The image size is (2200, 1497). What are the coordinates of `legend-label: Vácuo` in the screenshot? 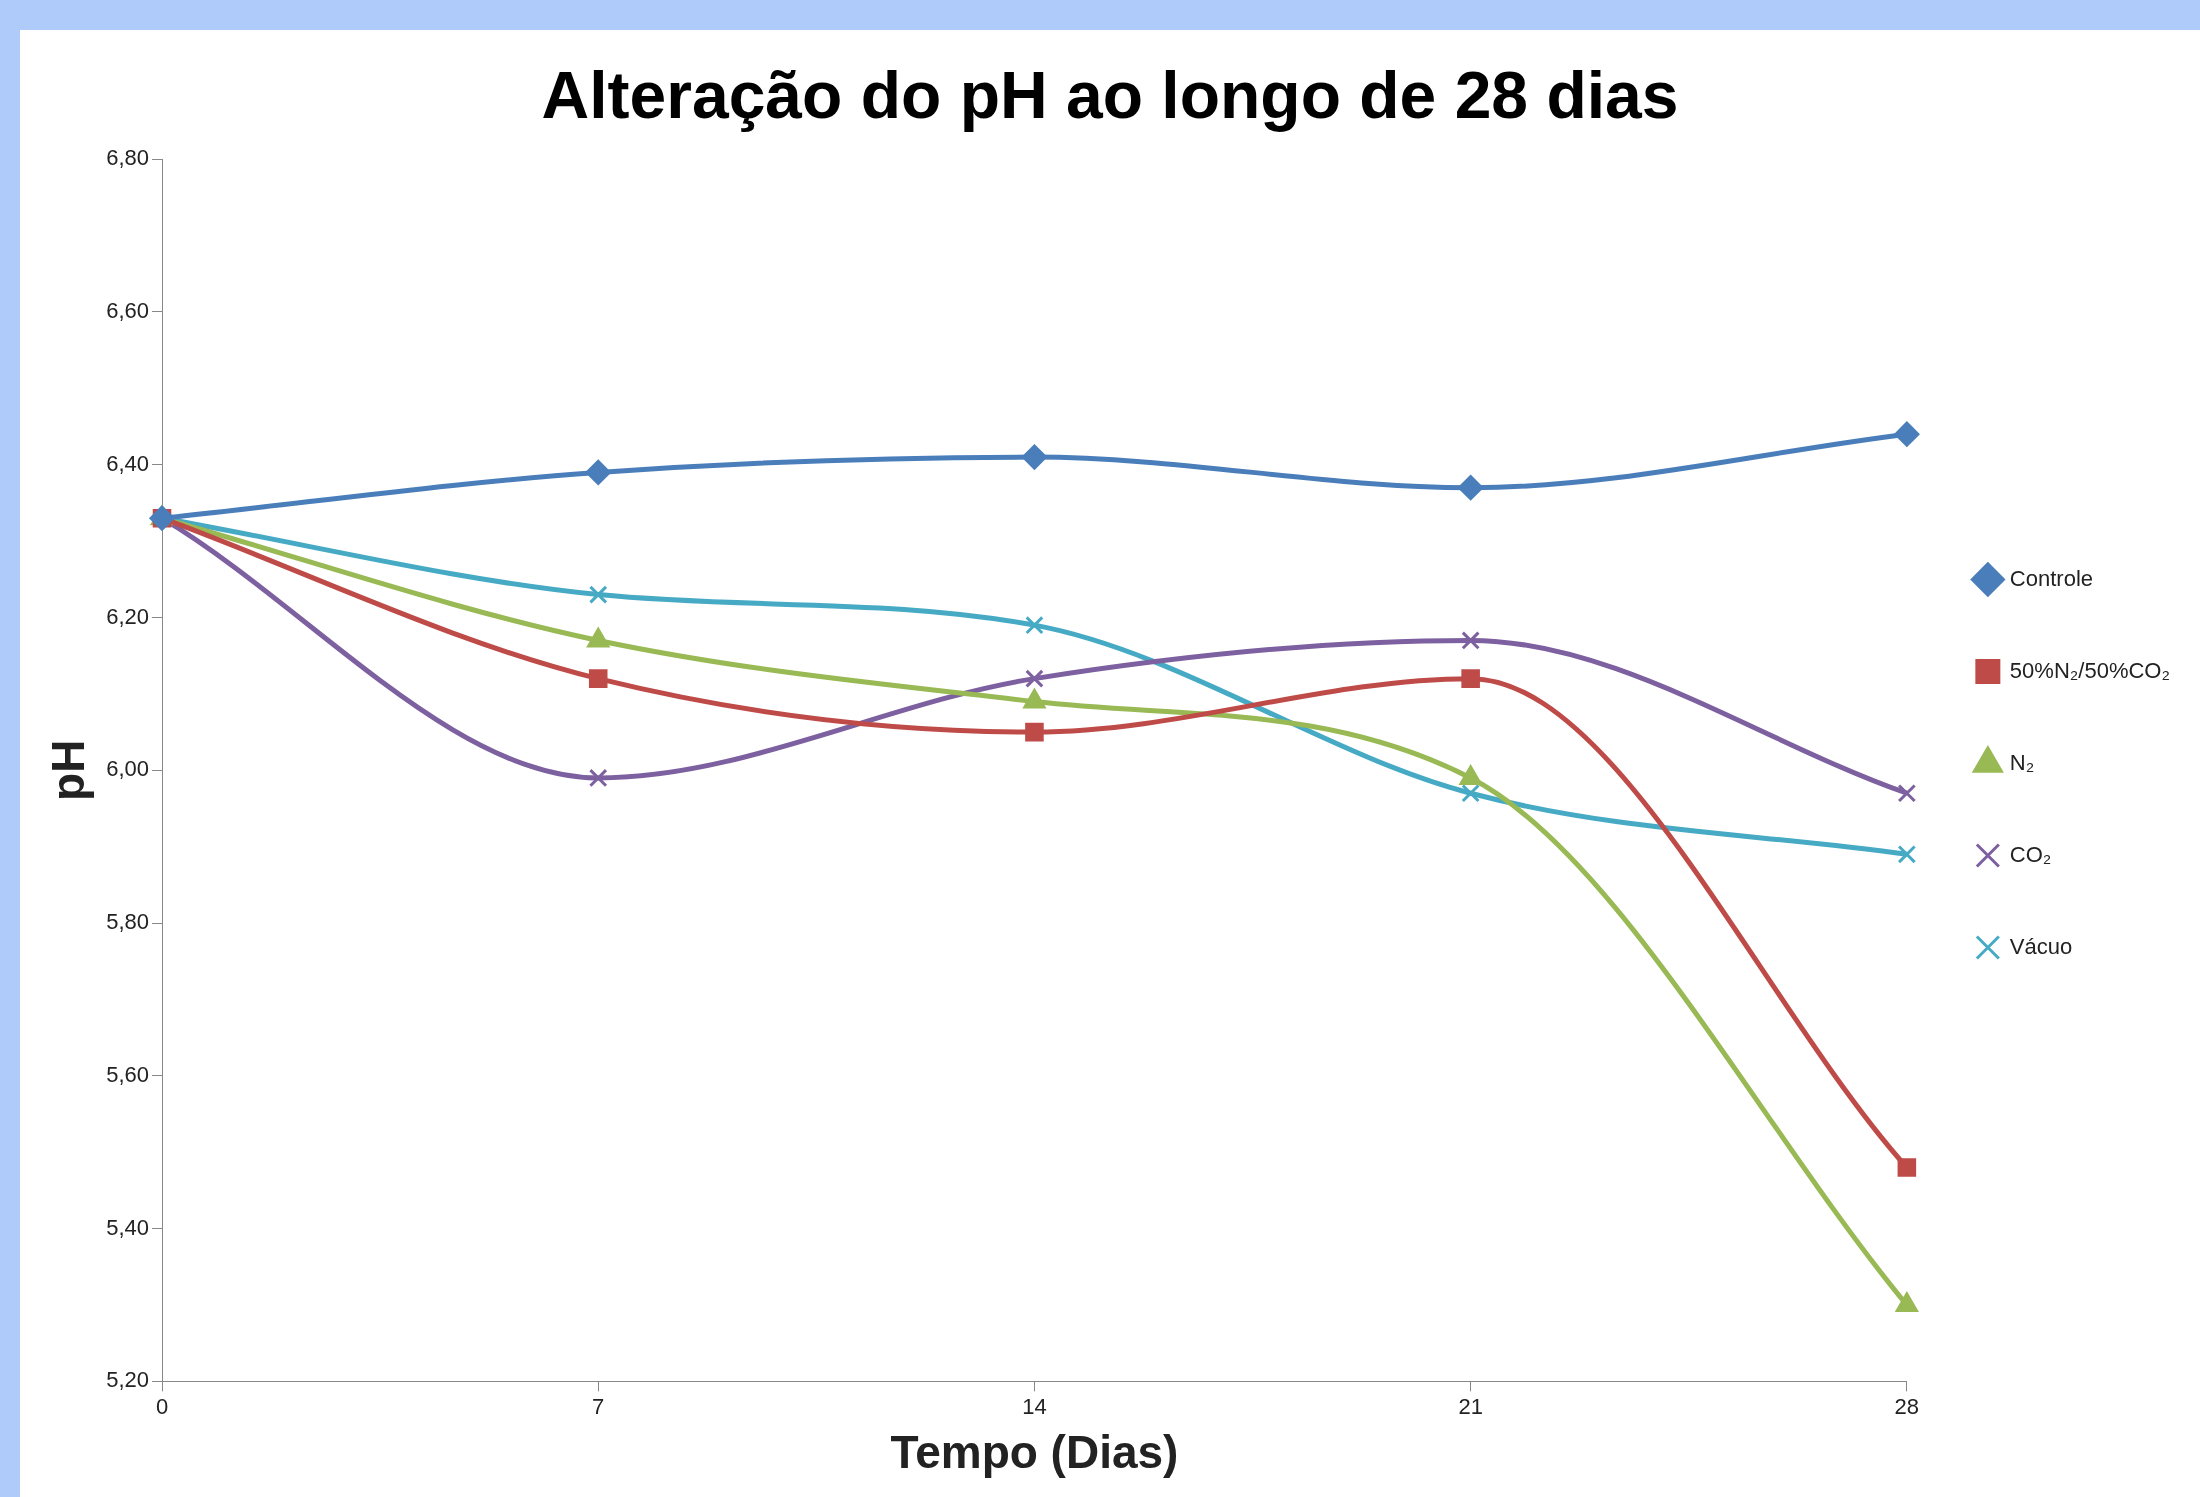 It's located at (2041, 946).